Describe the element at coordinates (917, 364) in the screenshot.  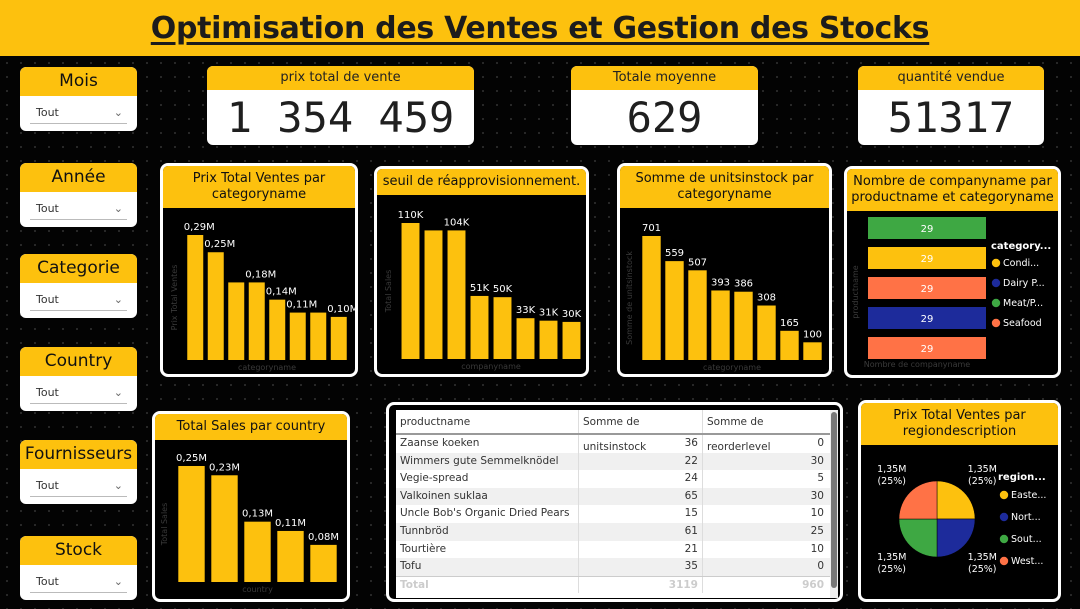
I see `x-axis-label: Nombre de companyname` at that location.